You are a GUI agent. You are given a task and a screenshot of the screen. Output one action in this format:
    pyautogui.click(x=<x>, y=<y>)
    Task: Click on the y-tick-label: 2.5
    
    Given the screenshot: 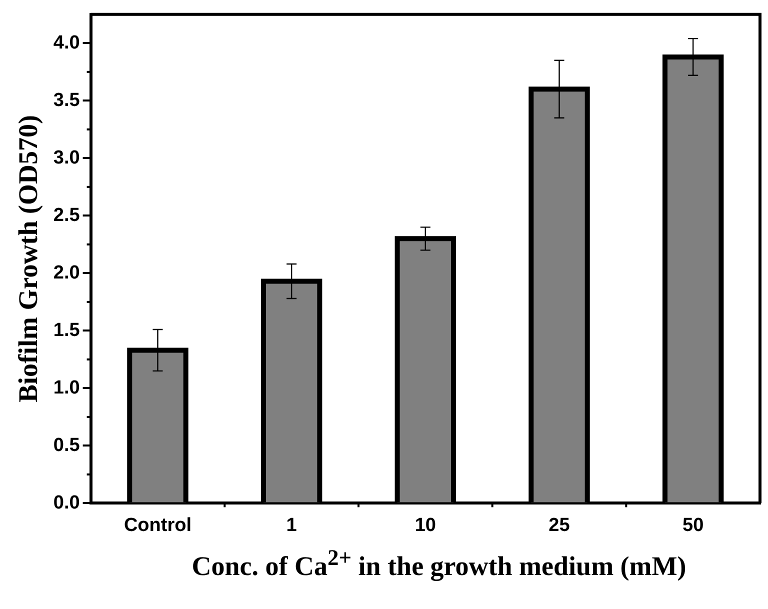 What is the action you would take?
    pyautogui.click(x=66, y=215)
    